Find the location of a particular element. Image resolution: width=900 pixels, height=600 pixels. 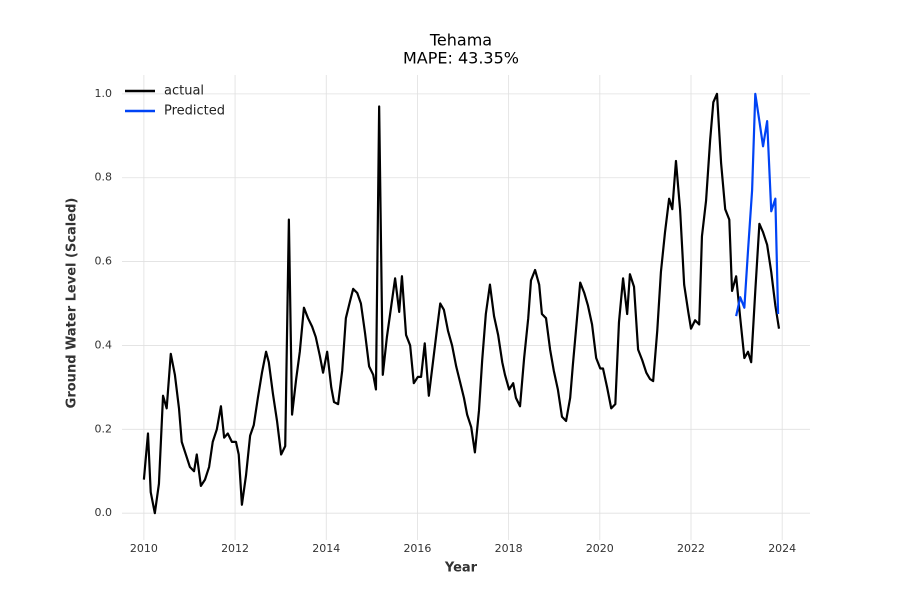

y-tick-label: 0.6 is located at coordinates (104, 261).